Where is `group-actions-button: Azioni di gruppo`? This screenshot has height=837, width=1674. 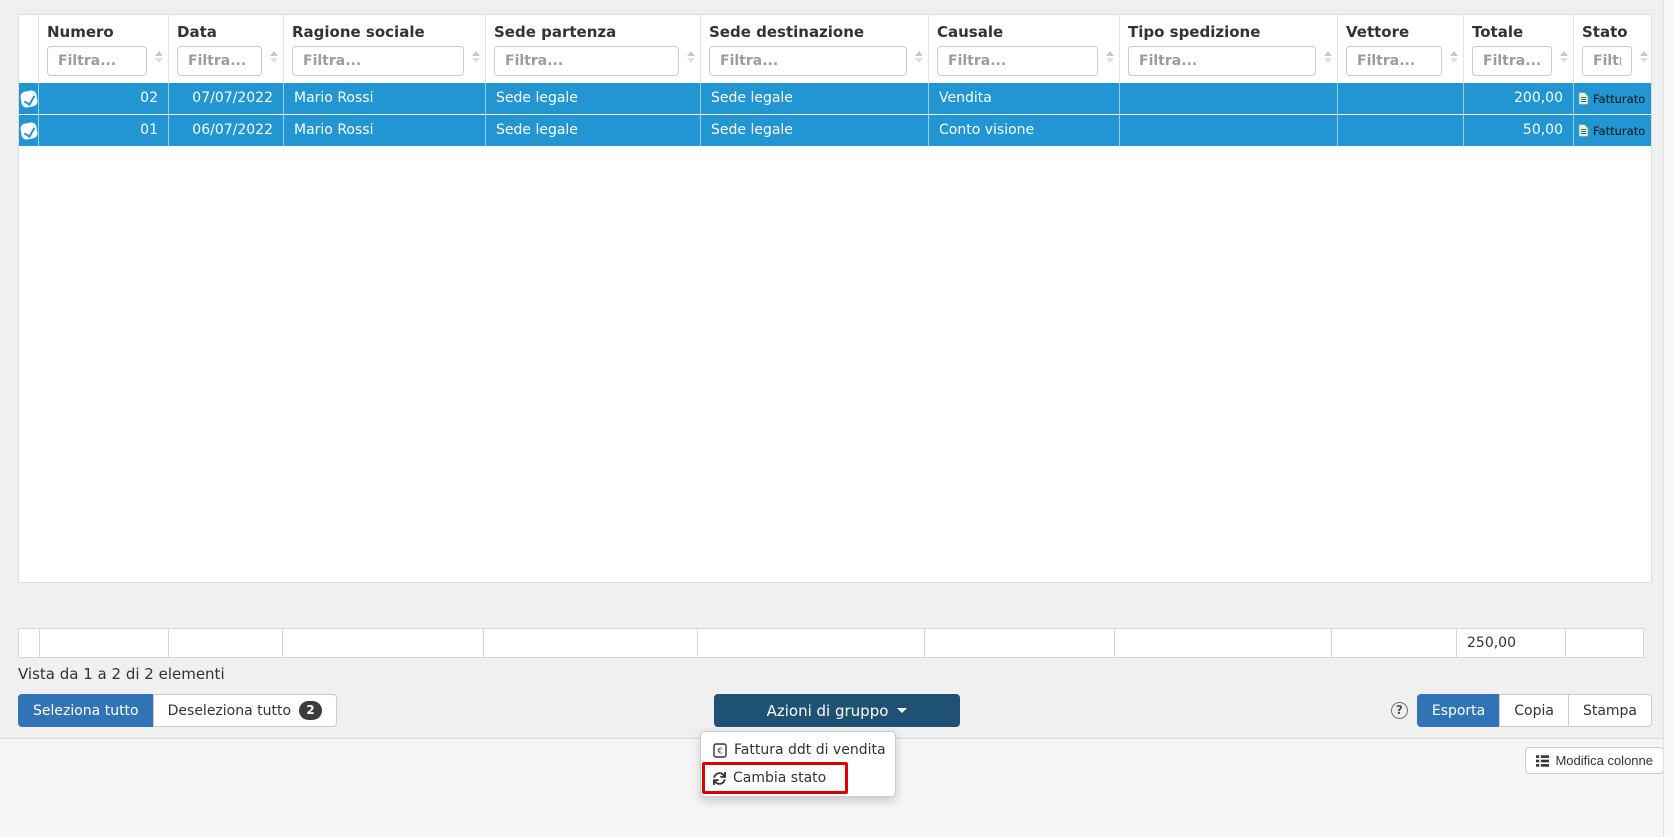
group-actions-button: Azioni di gruppo is located at coordinates (837, 710).